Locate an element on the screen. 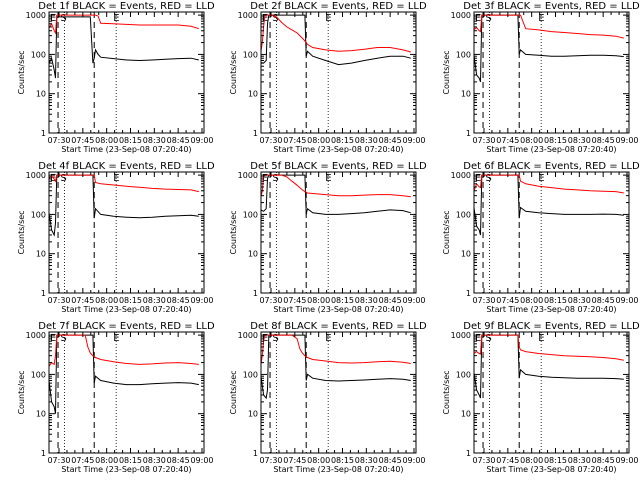 The image size is (640, 480). panel-title: Det 5f BLACK = Events, RED = LLD is located at coordinates (338, 166).